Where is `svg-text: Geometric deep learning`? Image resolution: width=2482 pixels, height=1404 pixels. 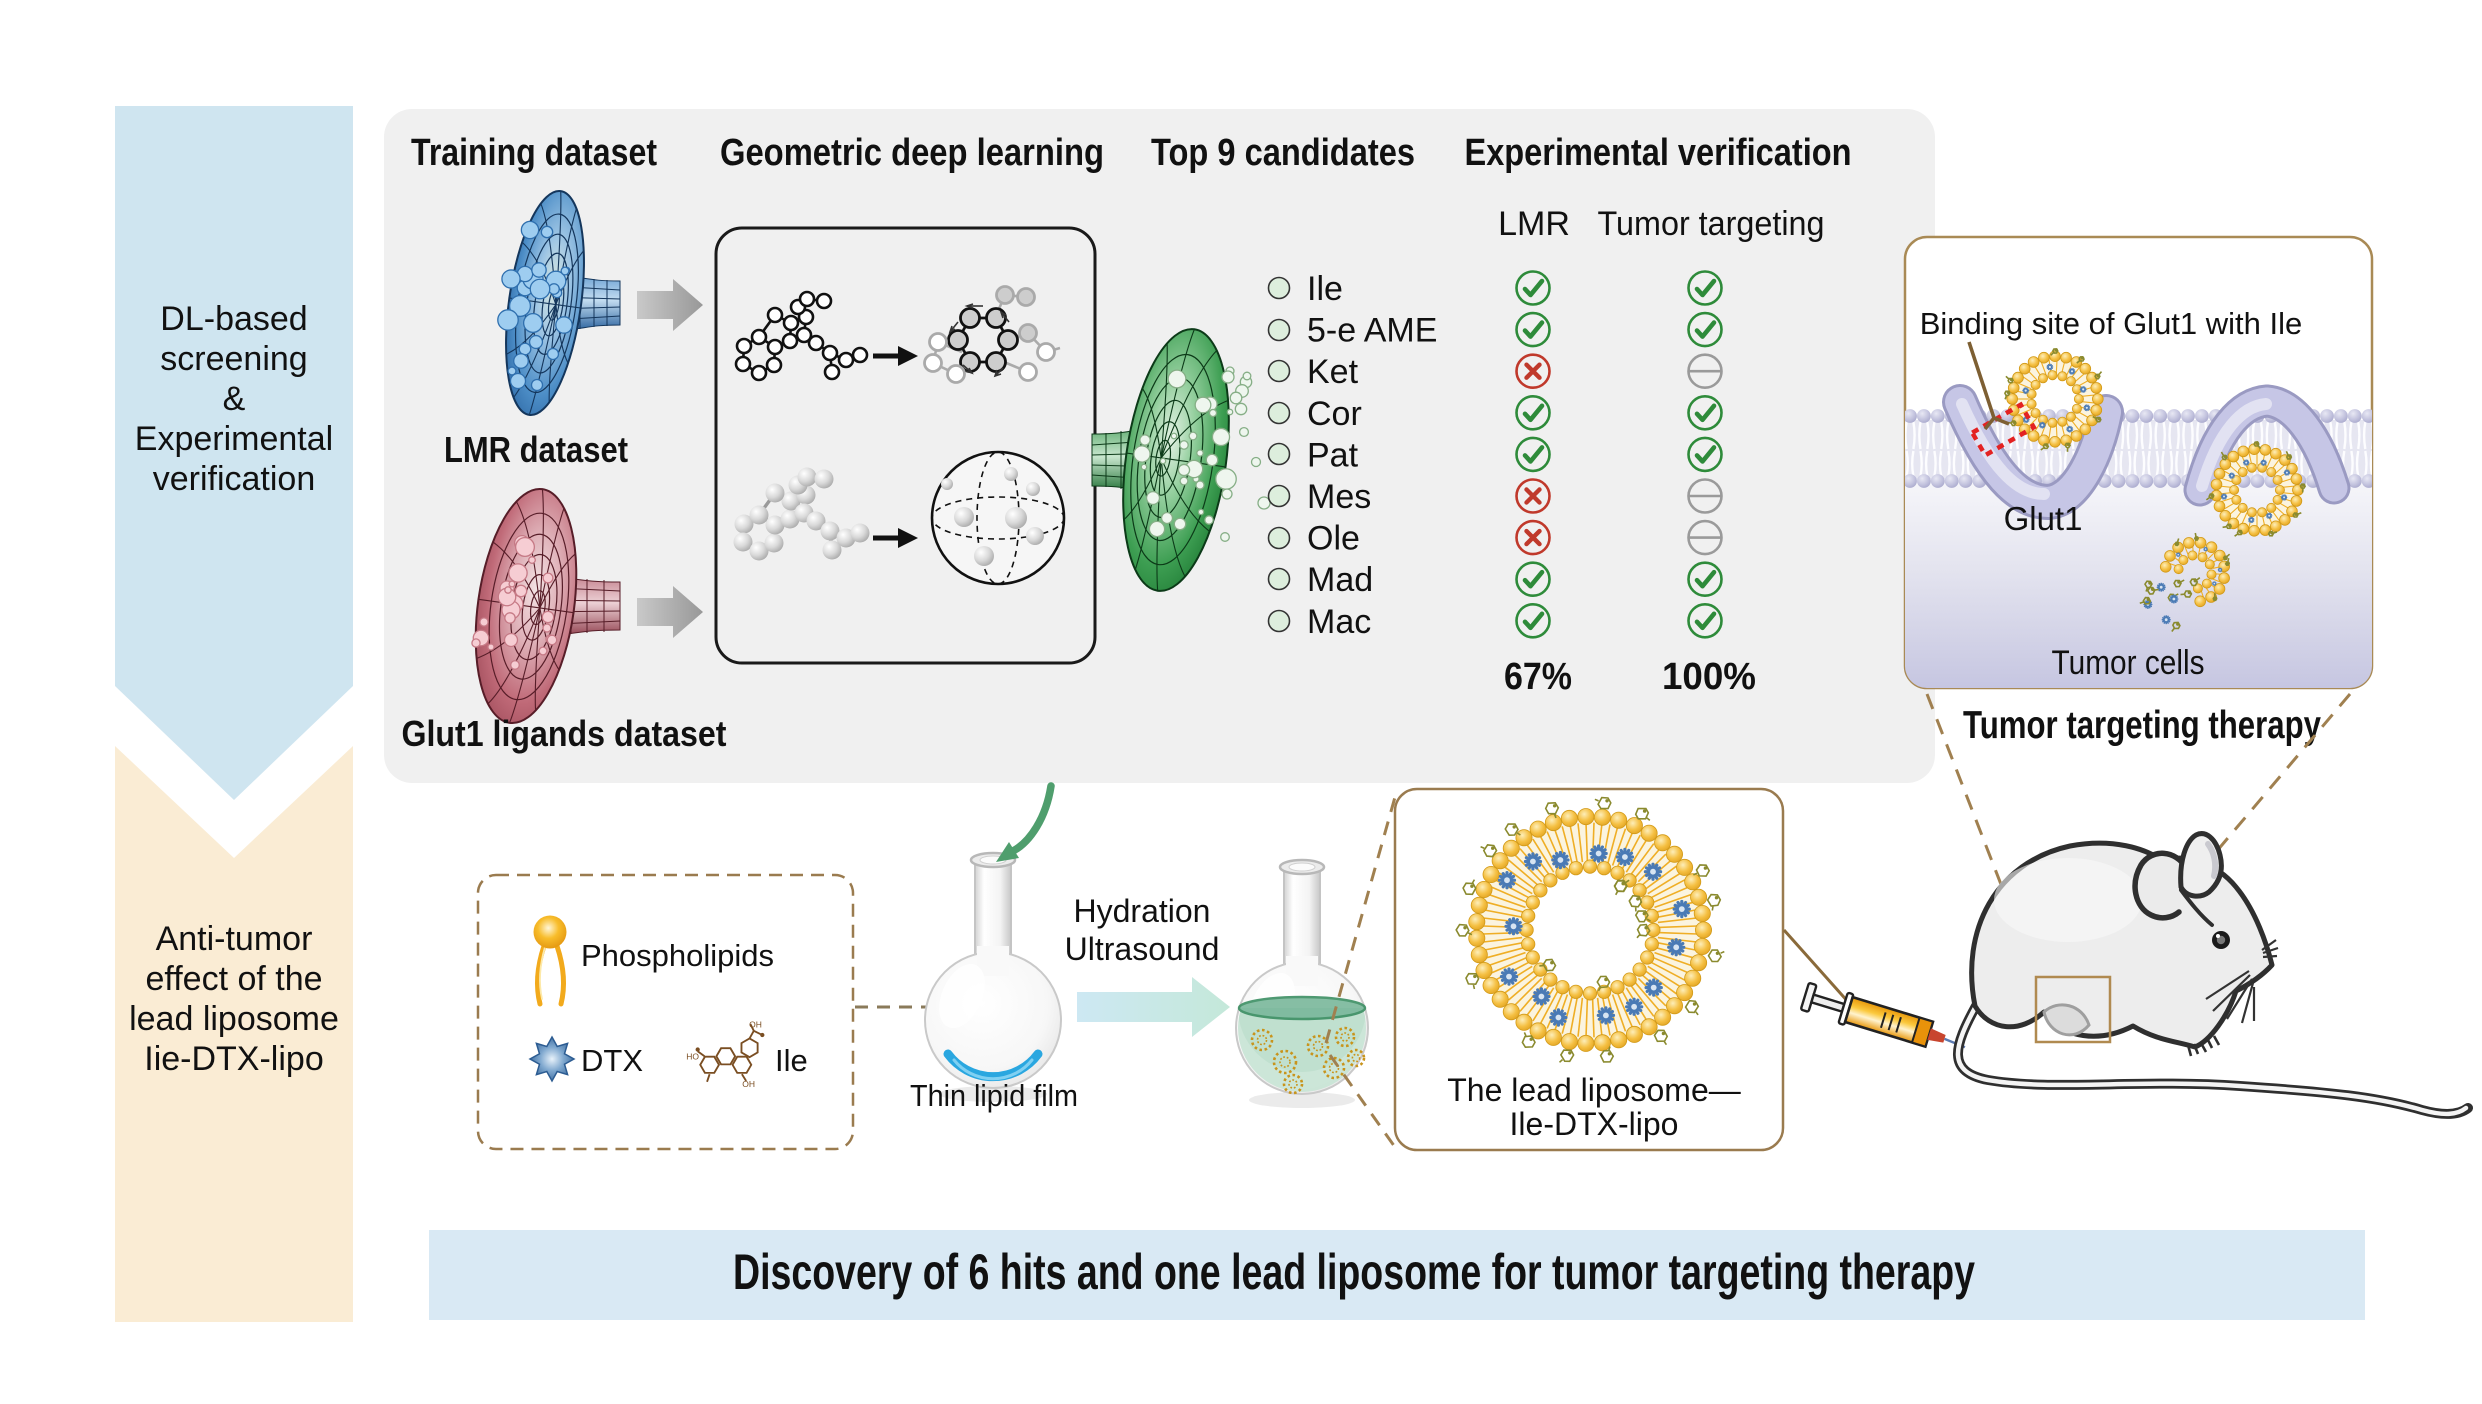
svg-text: Geometric deep learning is located at coordinates (912, 153).